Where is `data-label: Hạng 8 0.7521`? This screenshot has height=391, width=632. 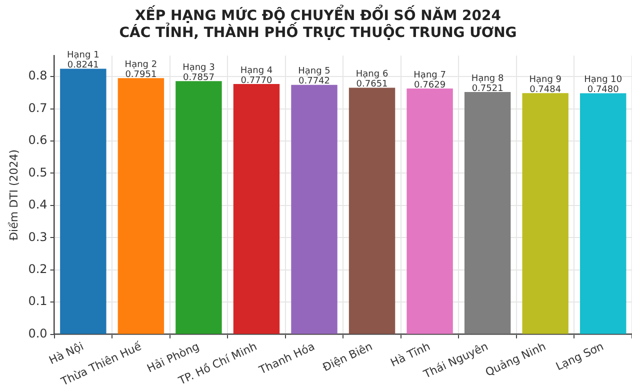
data-label: Hạng 8 0.7521 is located at coordinates (487, 84).